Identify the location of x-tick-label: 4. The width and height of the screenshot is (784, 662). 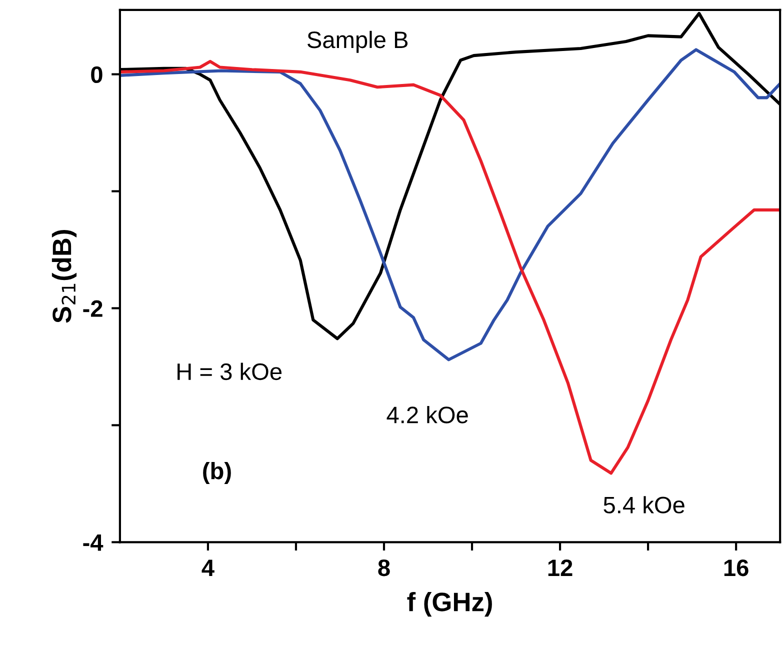
(208, 568).